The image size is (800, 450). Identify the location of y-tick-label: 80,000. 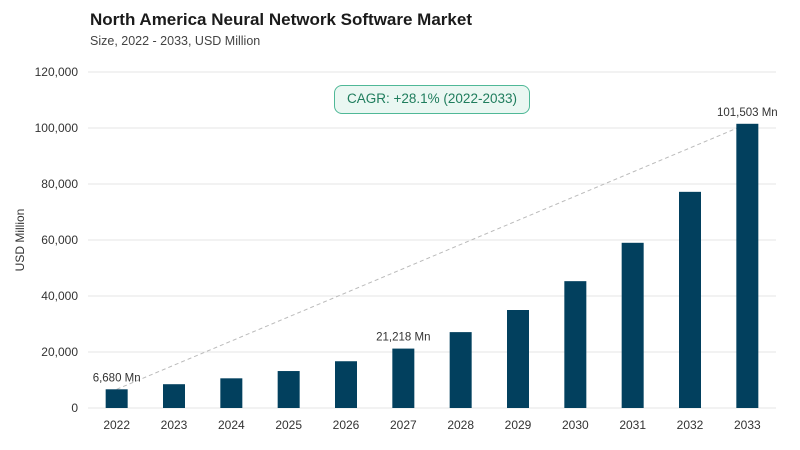
(59, 184).